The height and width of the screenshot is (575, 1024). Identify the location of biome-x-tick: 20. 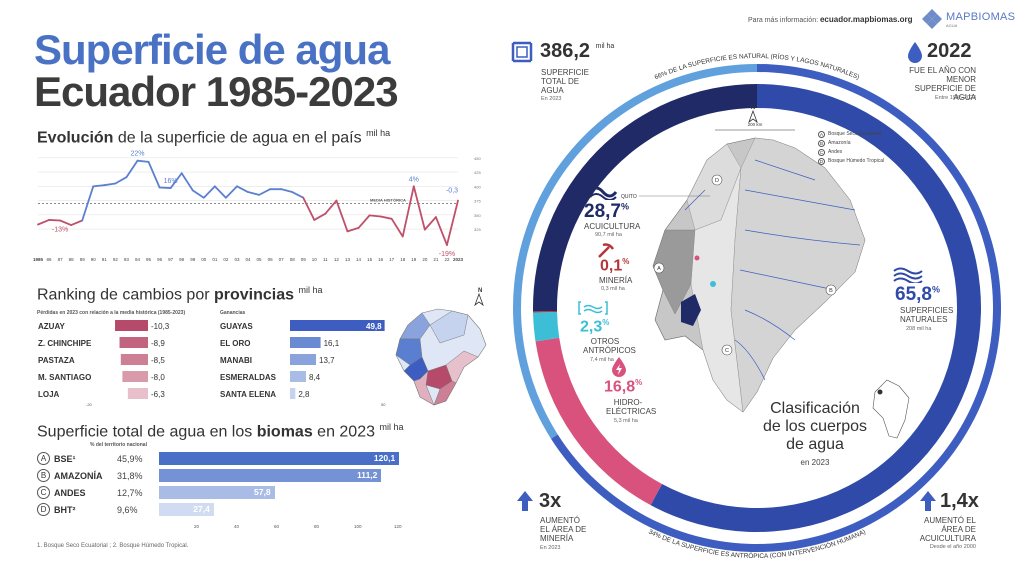
(197, 526).